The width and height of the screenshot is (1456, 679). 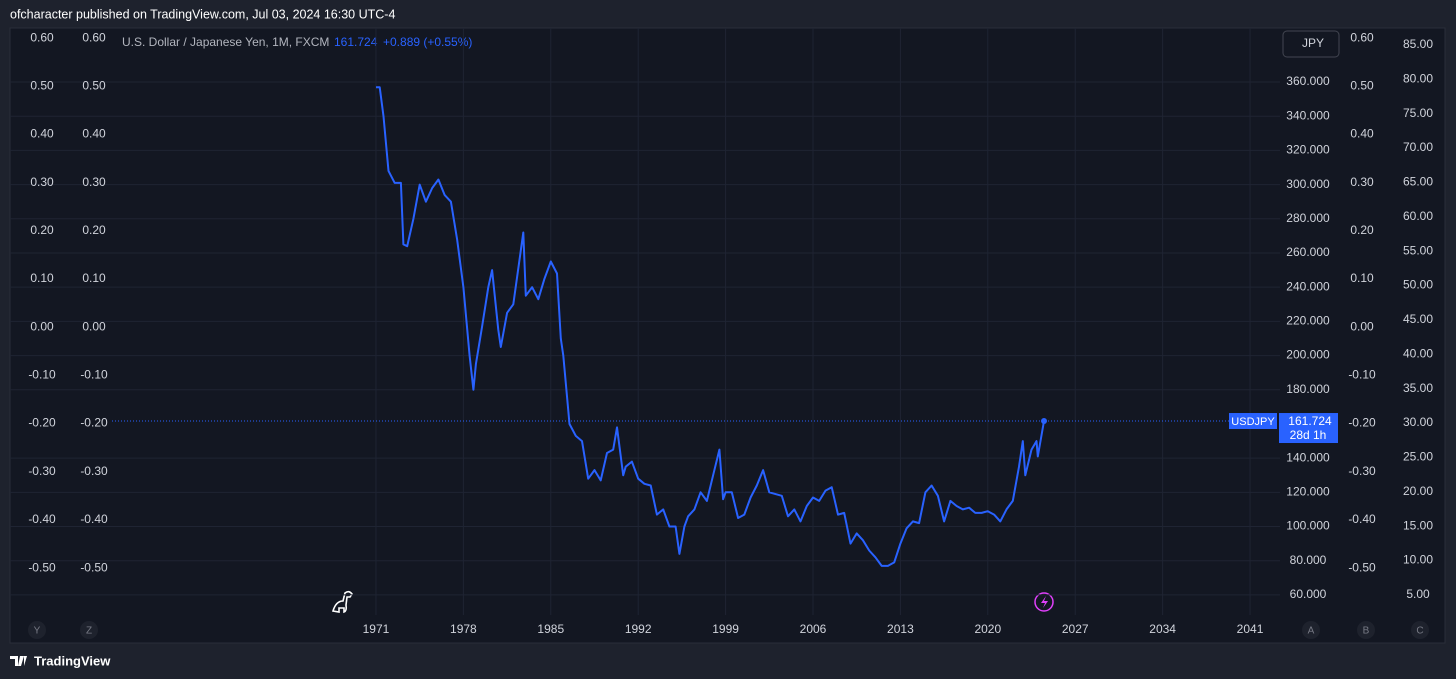 What do you see at coordinates (1418, 79) in the screenshot?
I see `y2-tick-label: 80.00` at bounding box center [1418, 79].